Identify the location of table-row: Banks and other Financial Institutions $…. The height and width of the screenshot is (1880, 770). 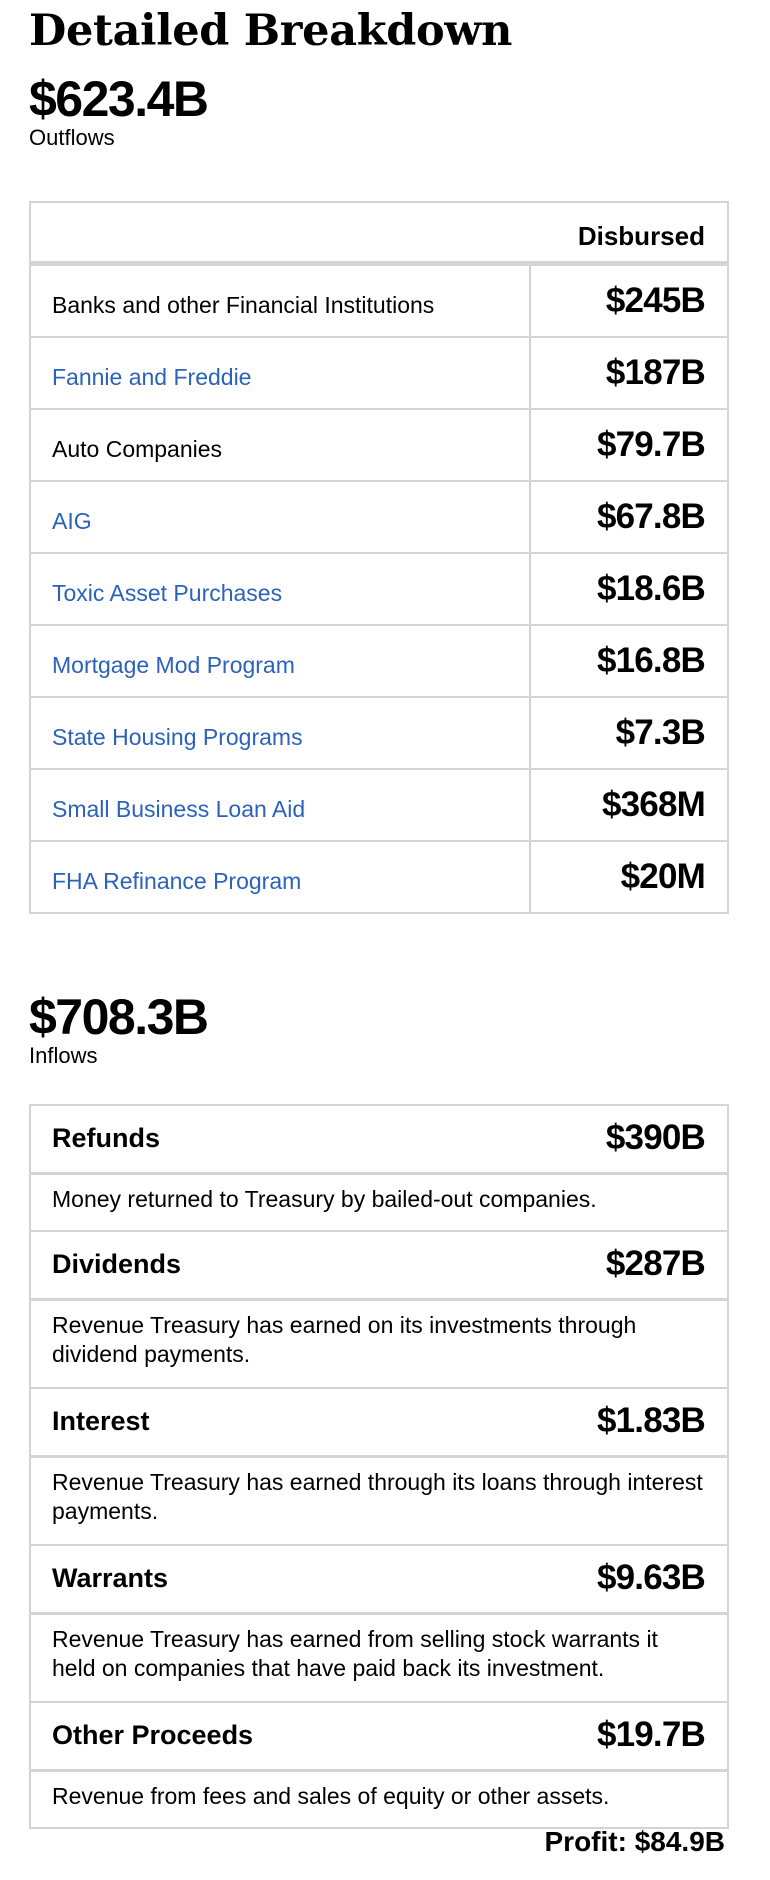
(379, 300).